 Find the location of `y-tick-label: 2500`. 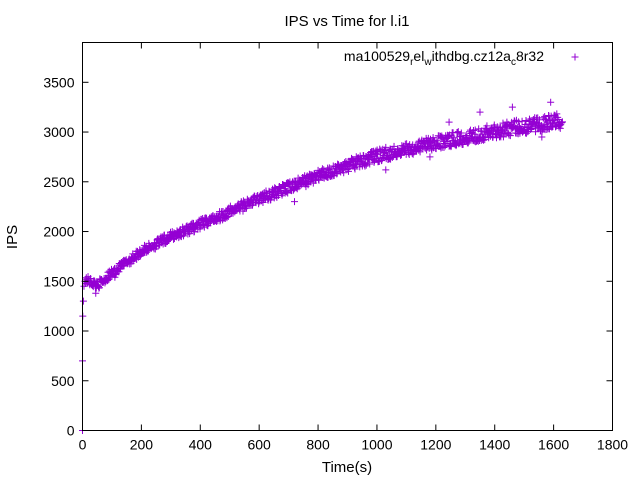

y-tick-label: 2500 is located at coordinates (58, 182).